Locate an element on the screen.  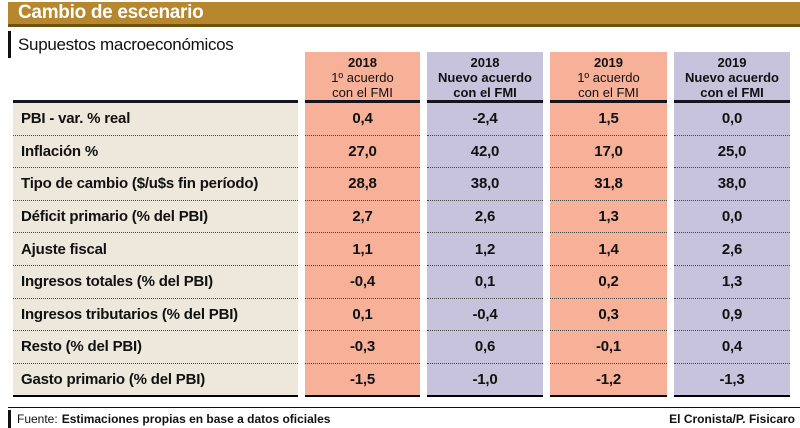
row-label: Tipo de cambio ($/u$s fin período) is located at coordinates (155, 184).